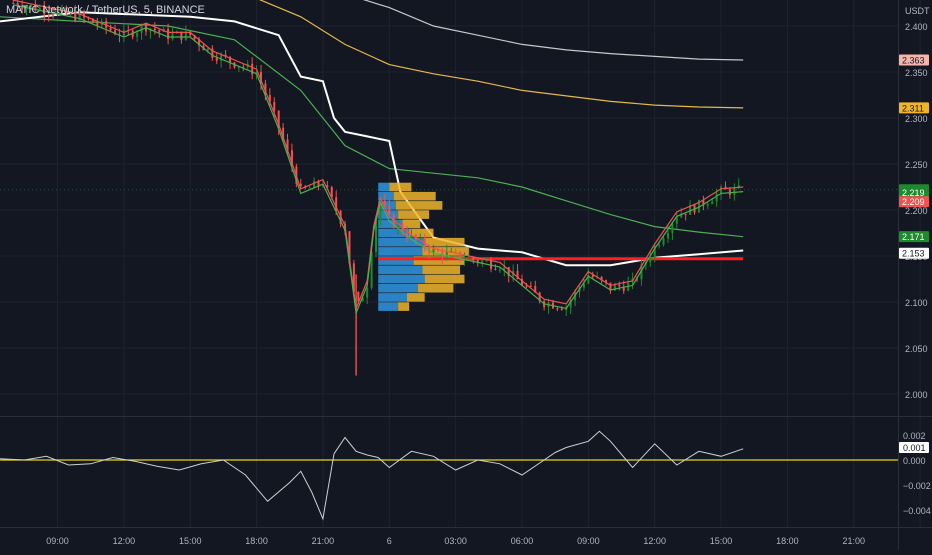 This screenshot has height=555, width=932. I want to click on price-badge-label: 2.171, so click(913, 237).